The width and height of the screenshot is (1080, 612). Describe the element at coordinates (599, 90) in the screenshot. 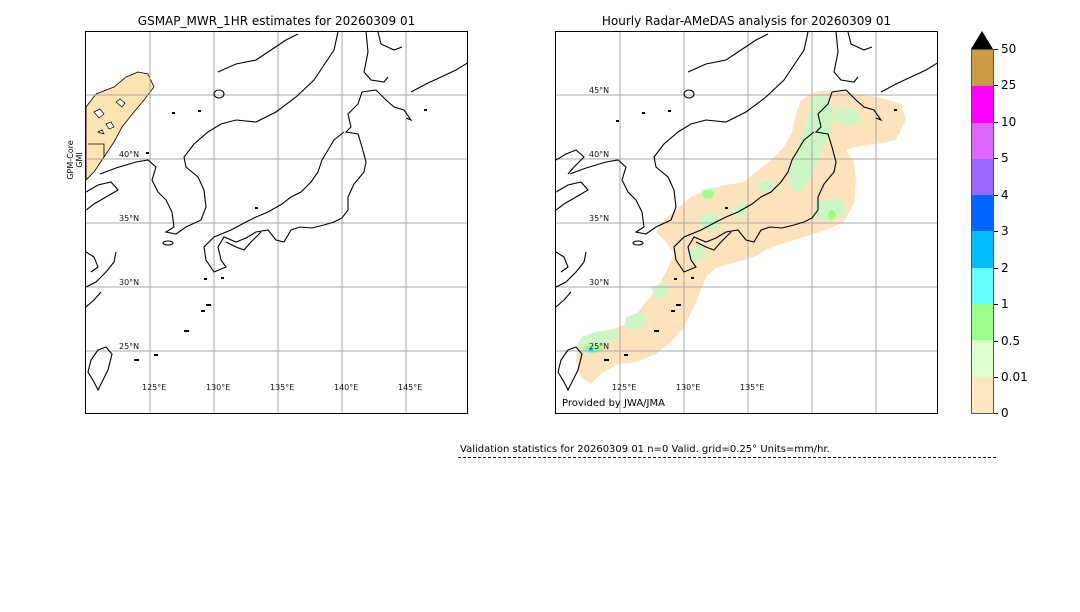

I see `lat-label-45: 45°N` at that location.